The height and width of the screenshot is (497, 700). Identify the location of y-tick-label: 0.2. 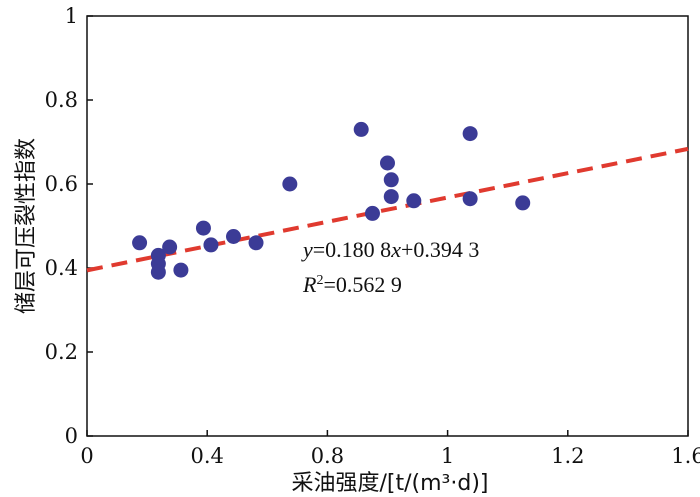
(61, 352).